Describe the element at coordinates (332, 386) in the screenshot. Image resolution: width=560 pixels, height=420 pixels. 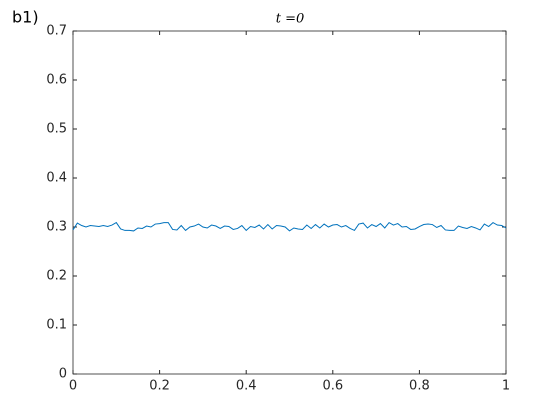
I see `x-tick-label: 0.6` at that location.